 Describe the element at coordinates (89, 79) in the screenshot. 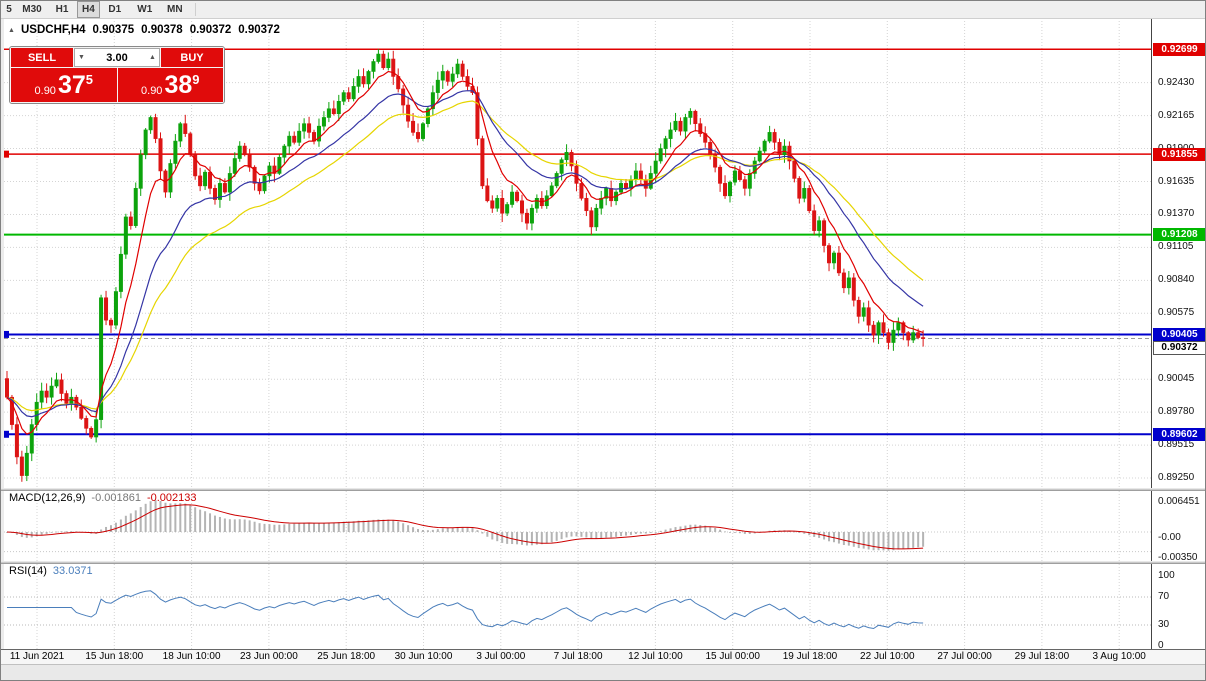

I see `sell-price-point: 5` at that location.